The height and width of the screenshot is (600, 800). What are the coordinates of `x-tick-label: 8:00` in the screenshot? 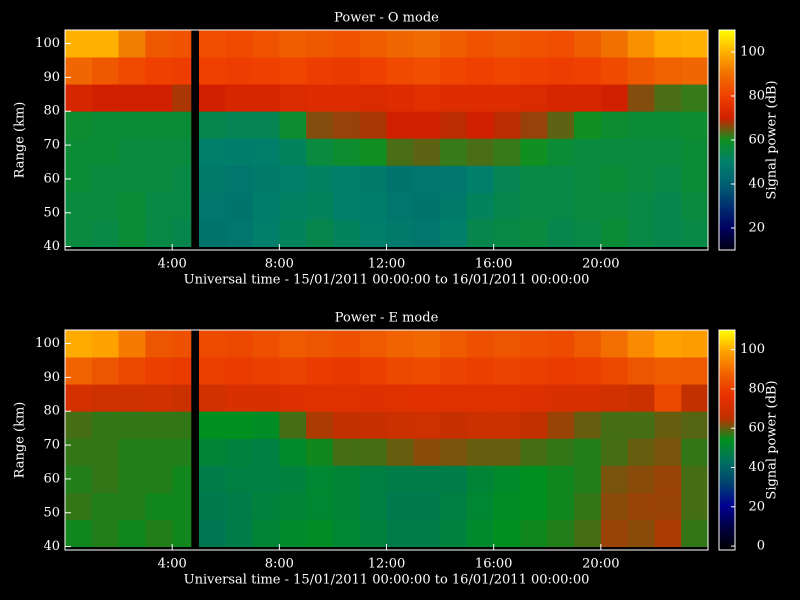 It's located at (279, 264).